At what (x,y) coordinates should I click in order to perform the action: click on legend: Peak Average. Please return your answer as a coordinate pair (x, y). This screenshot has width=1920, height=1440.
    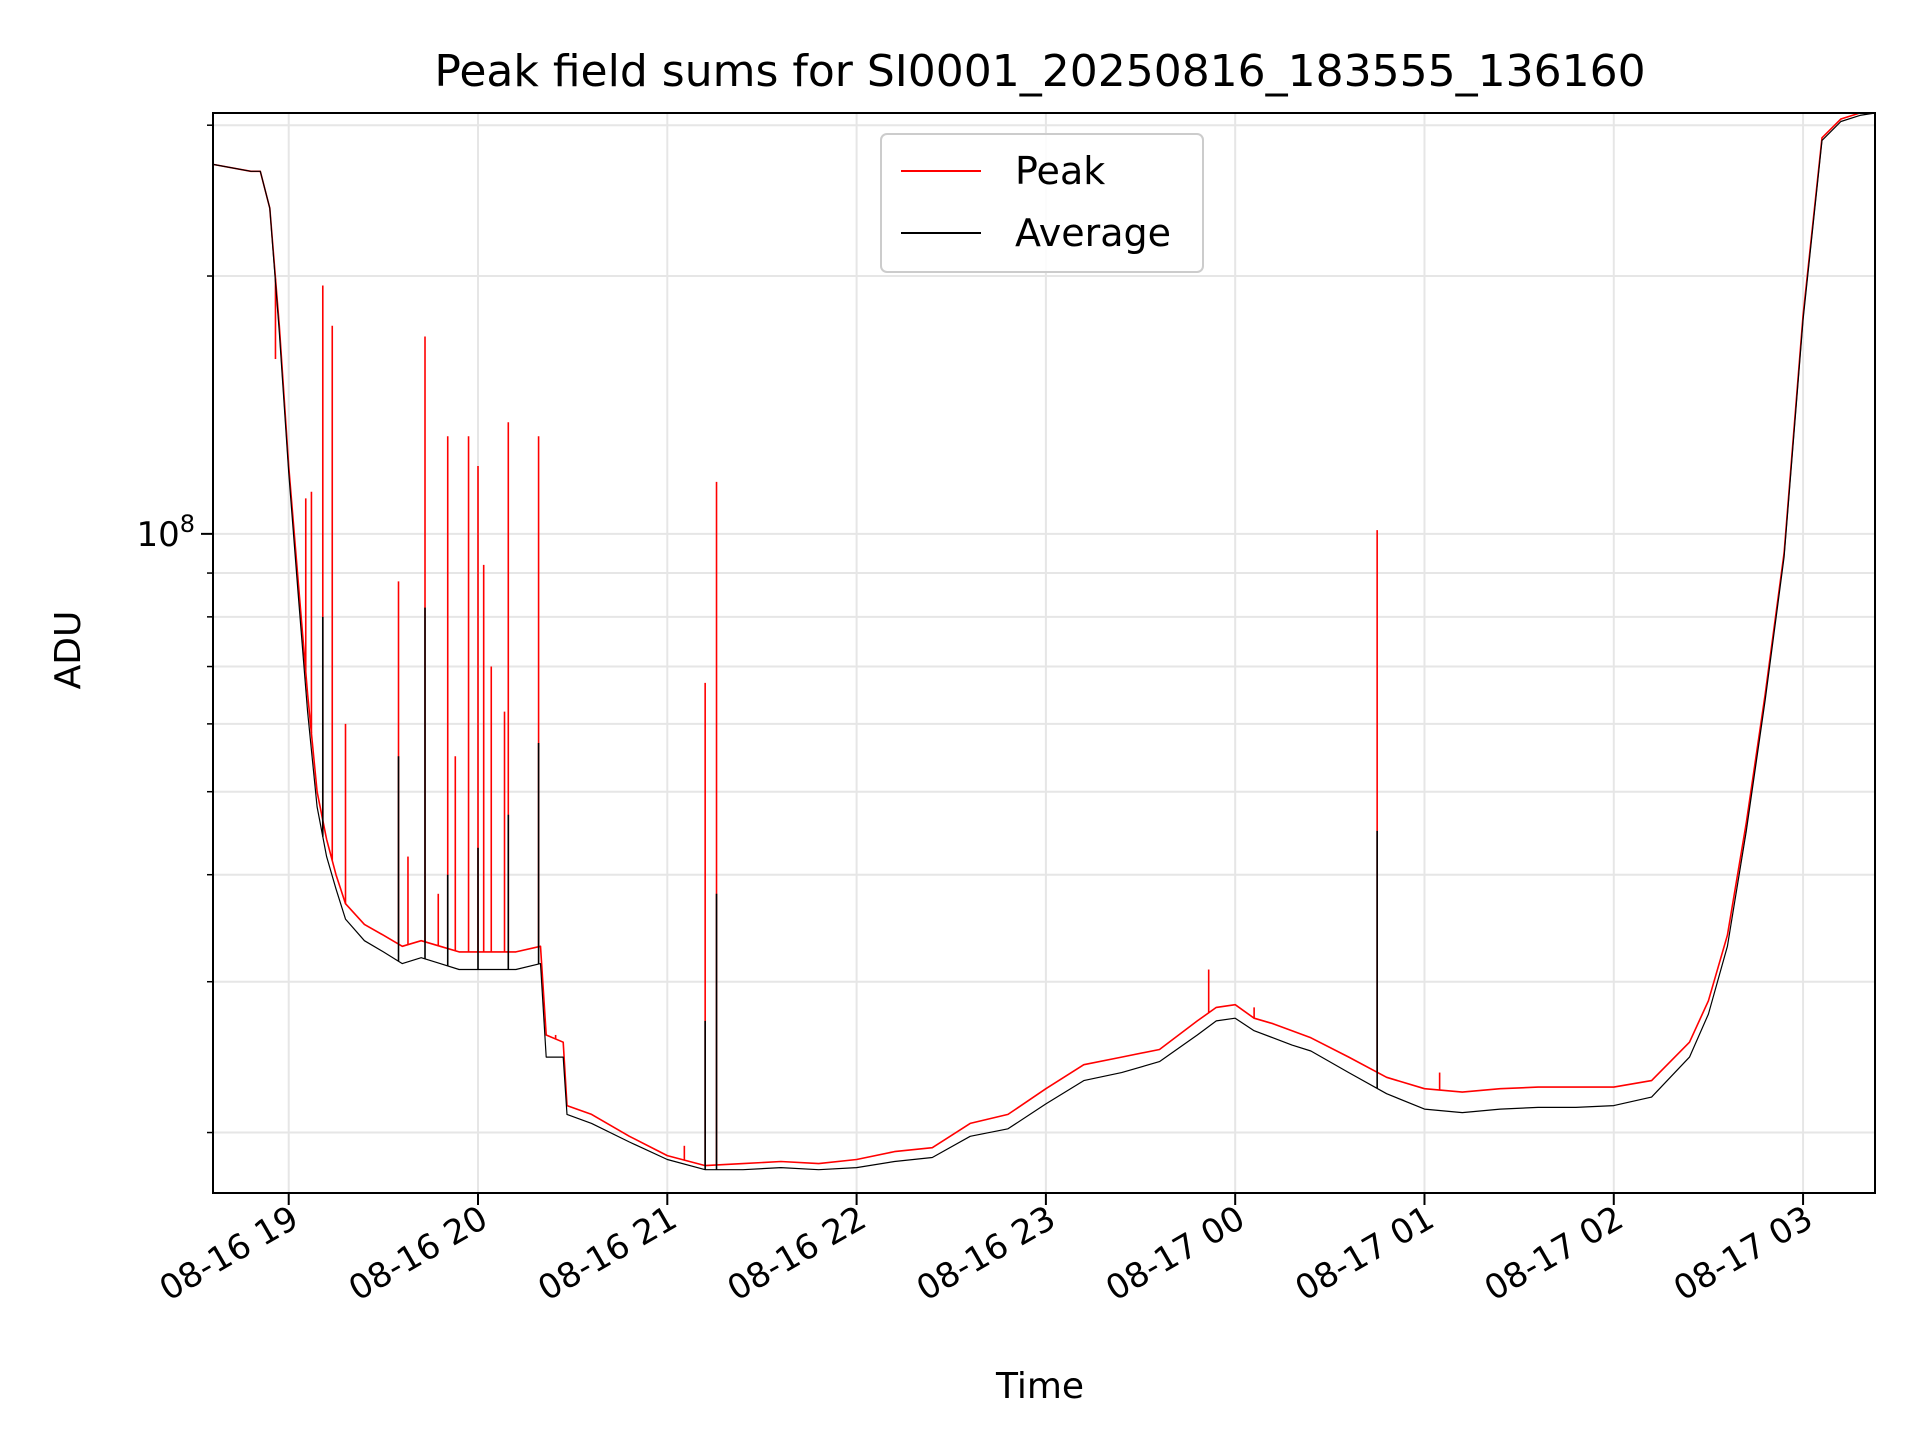
    Looking at the image, I should click on (1042, 203).